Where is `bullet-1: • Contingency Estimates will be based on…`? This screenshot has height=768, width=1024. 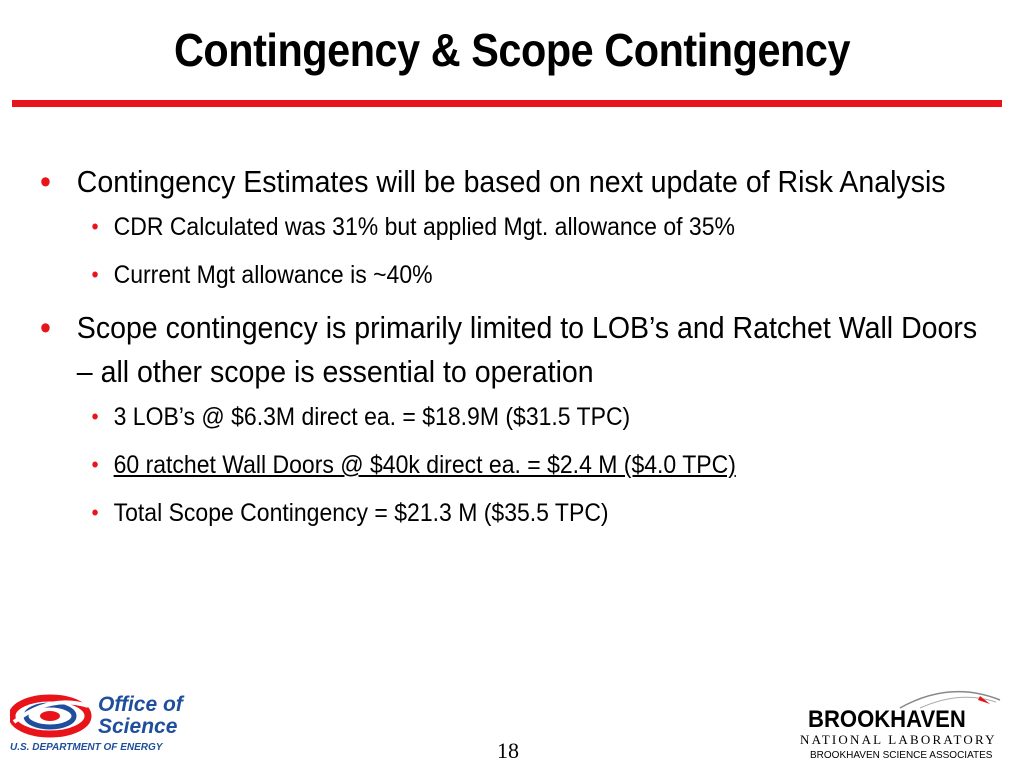
bullet-1: • Contingency Estimates will be based on… is located at coordinates (518, 182).